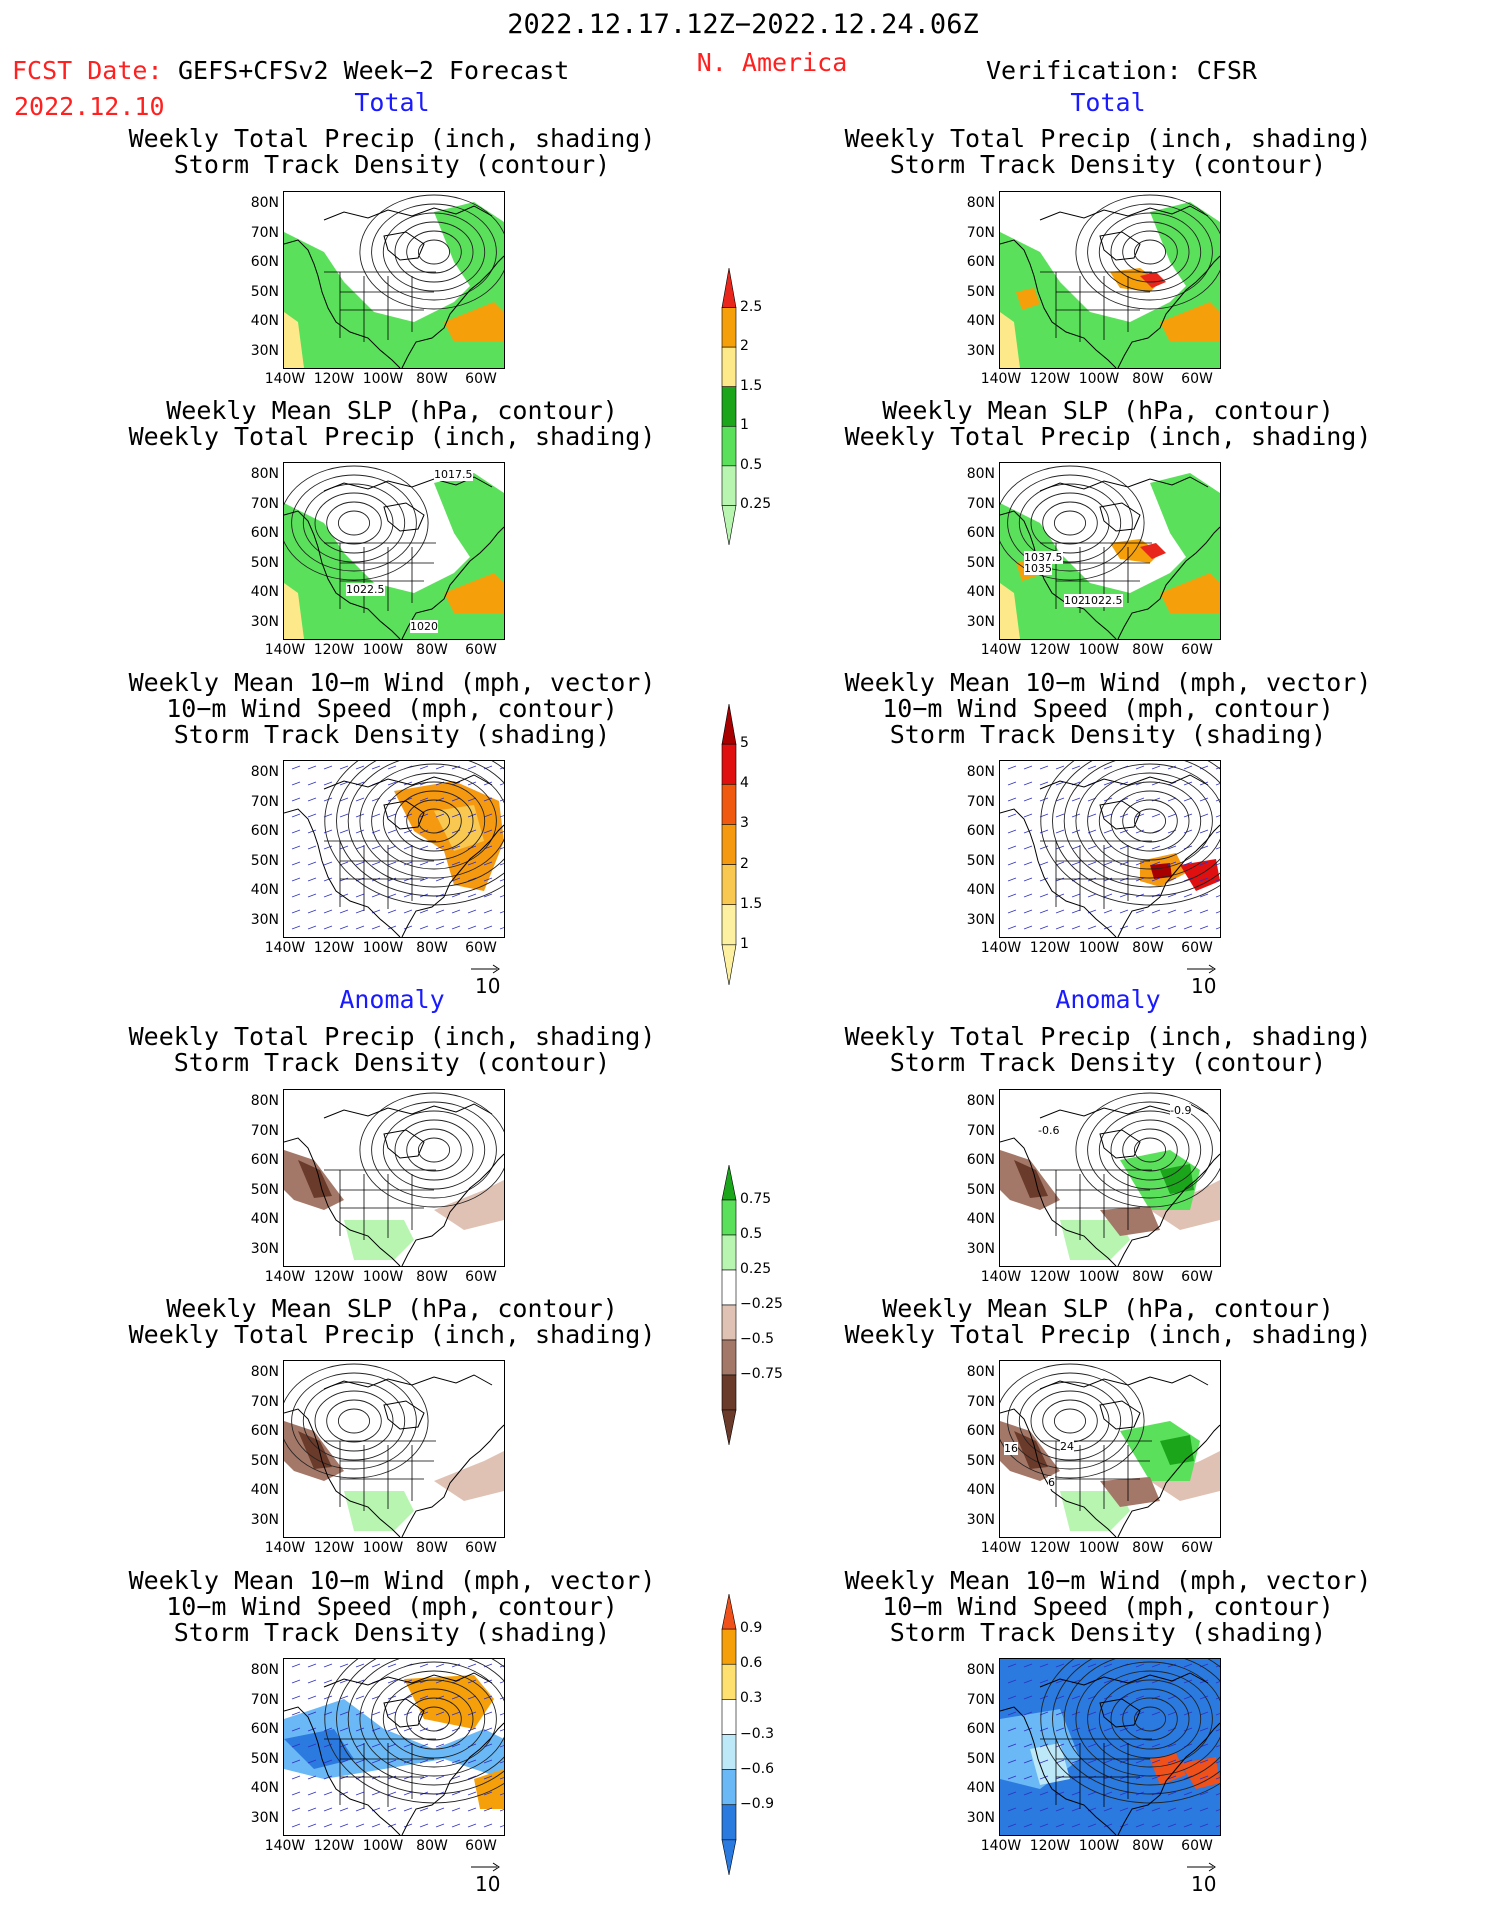 This screenshot has width=1487, height=1925. Describe the element at coordinates (729, 406) in the screenshot. I see `colorbar-precip_total` at that location.